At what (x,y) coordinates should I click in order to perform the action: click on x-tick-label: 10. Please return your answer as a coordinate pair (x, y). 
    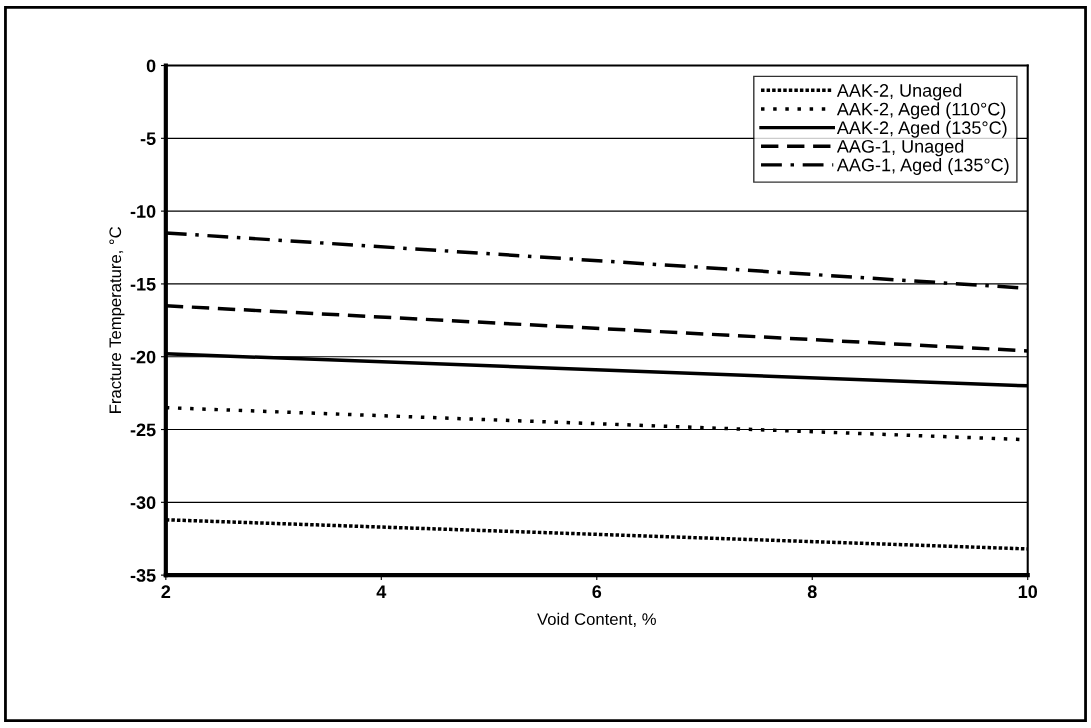
    Looking at the image, I should click on (1028, 592).